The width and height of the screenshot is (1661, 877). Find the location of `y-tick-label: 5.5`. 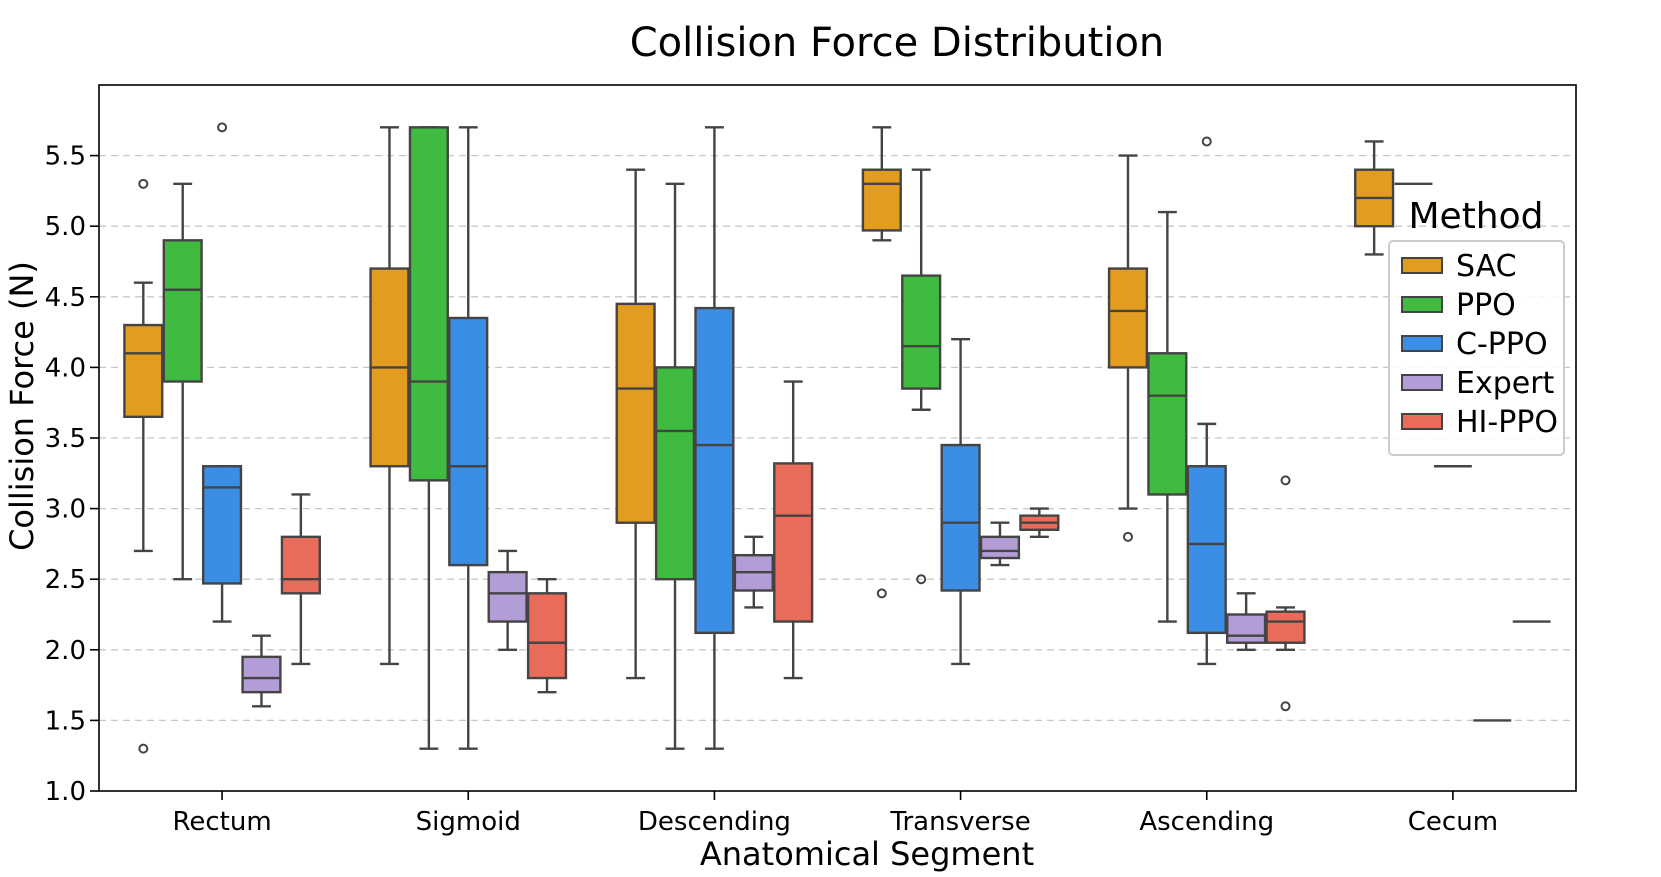

y-tick-label: 5.5 is located at coordinates (65, 157).